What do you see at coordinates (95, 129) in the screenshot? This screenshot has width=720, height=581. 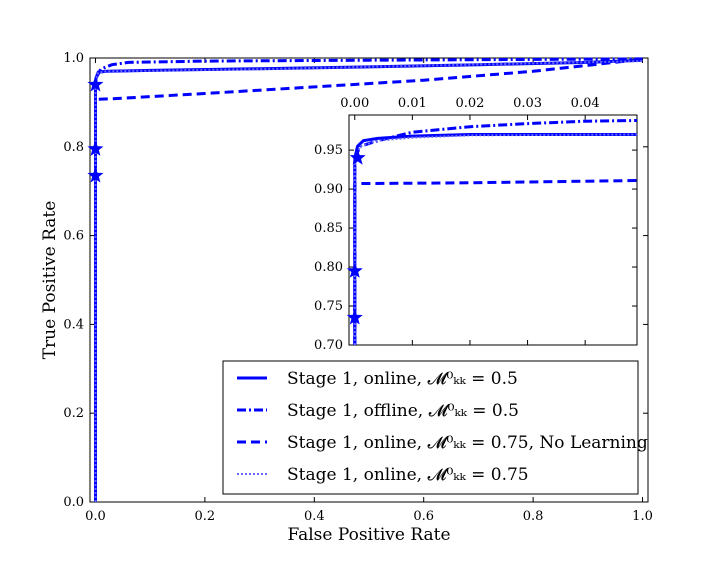 I see `main-markers-group` at bounding box center [95, 129].